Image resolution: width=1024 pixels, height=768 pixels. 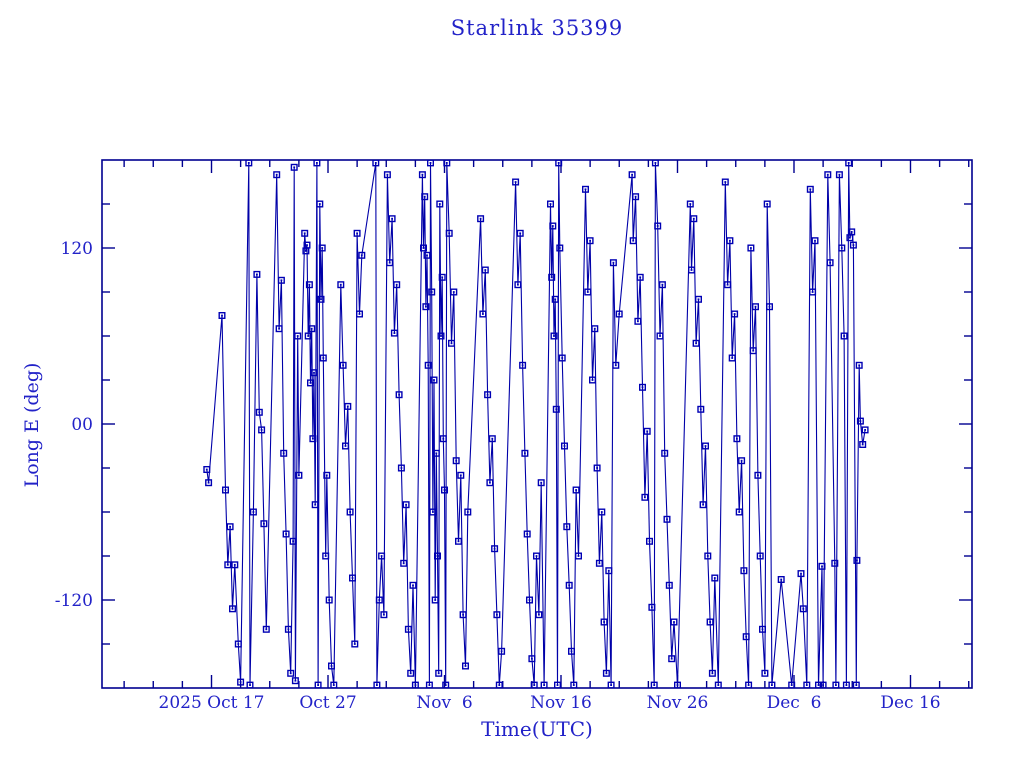 I want to click on chart-title: Starlink 35399, so click(x=537, y=28).